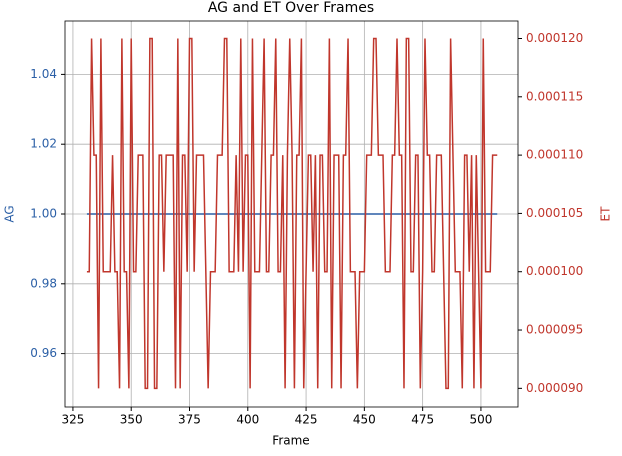 The width and height of the screenshot is (622, 456). I want to click on y2-axis-label: ET, so click(606, 214).